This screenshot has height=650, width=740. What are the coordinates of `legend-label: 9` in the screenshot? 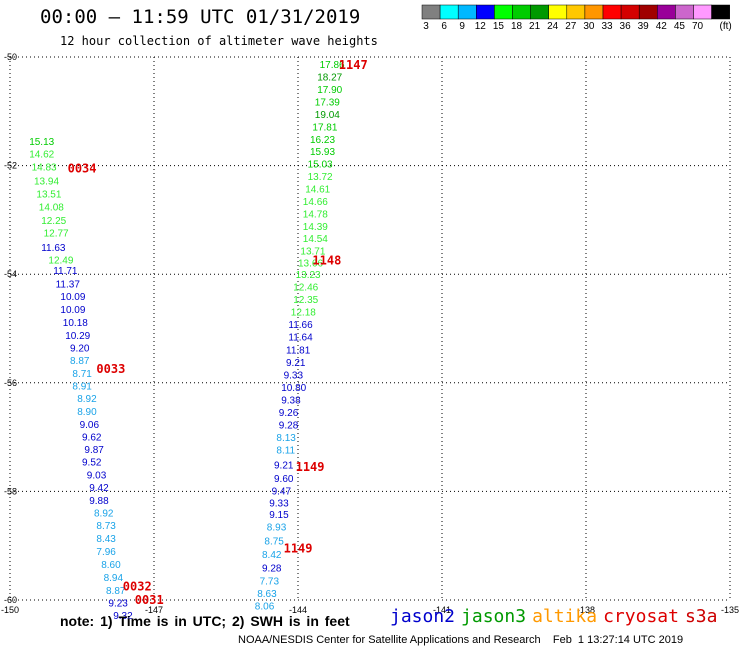 It's located at (462, 26).